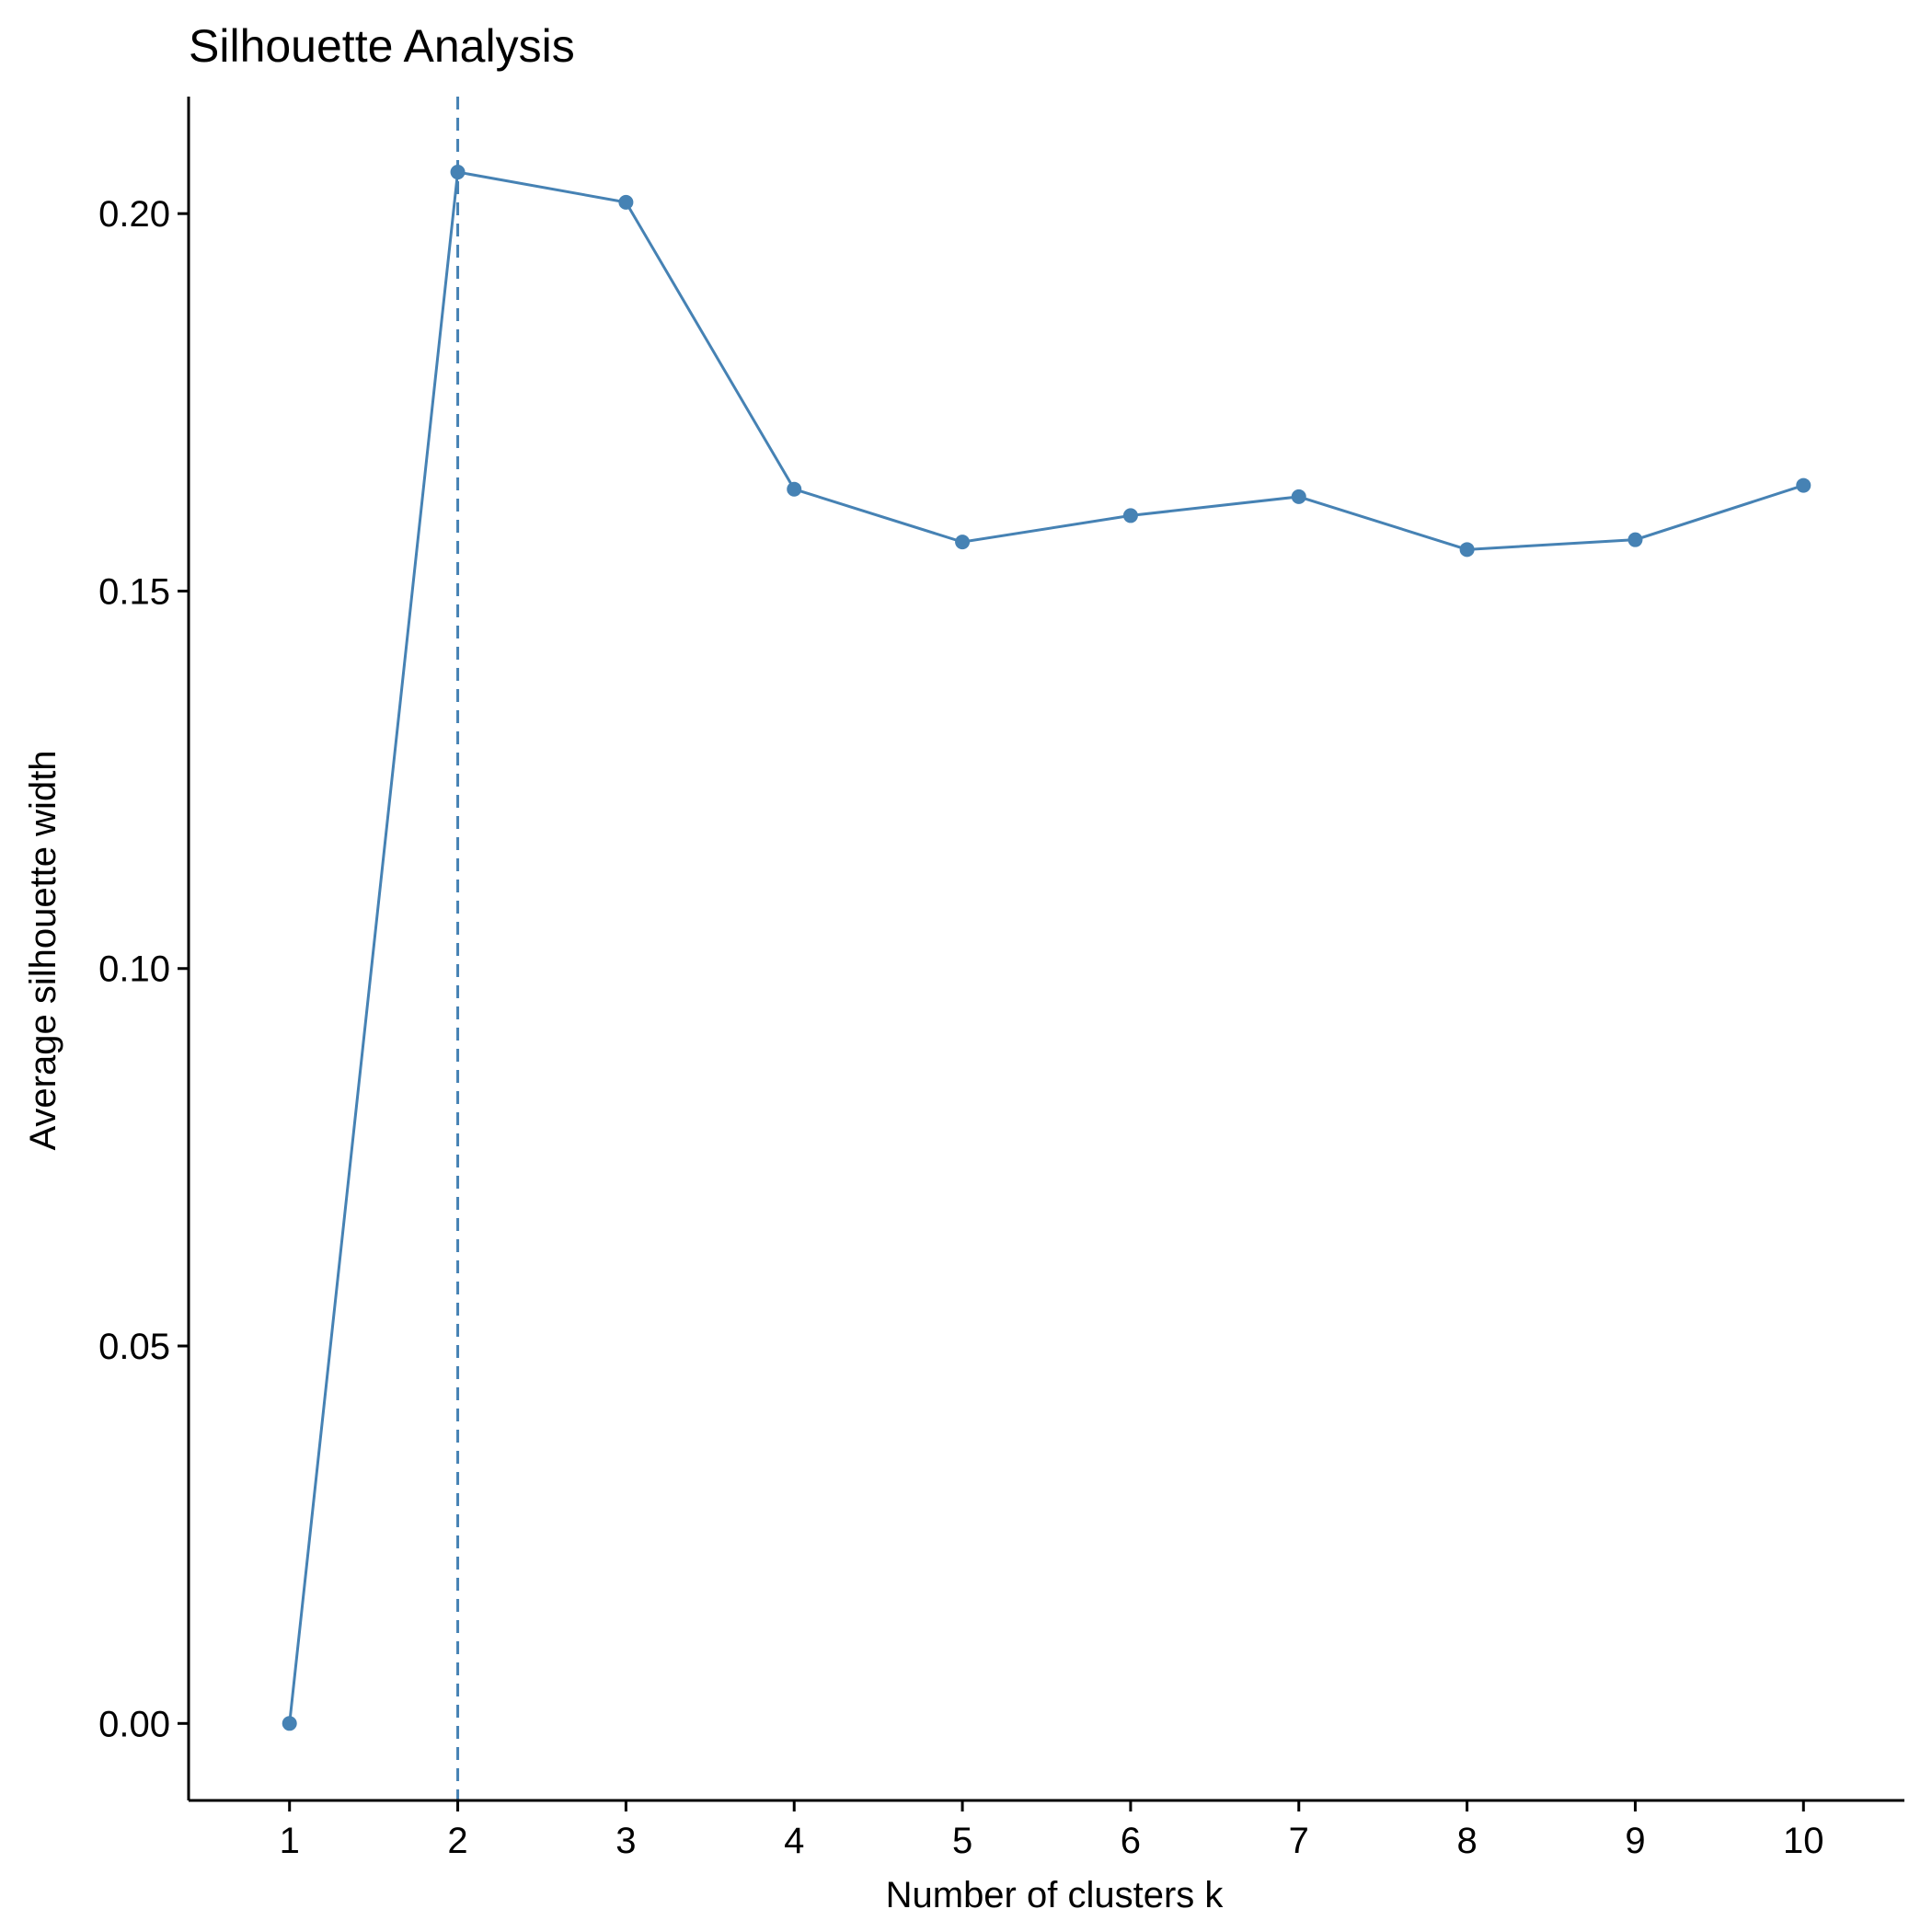 This screenshot has width=1932, height=1932. Describe the element at coordinates (794, 489) in the screenshot. I see `data-point-k4` at that location.